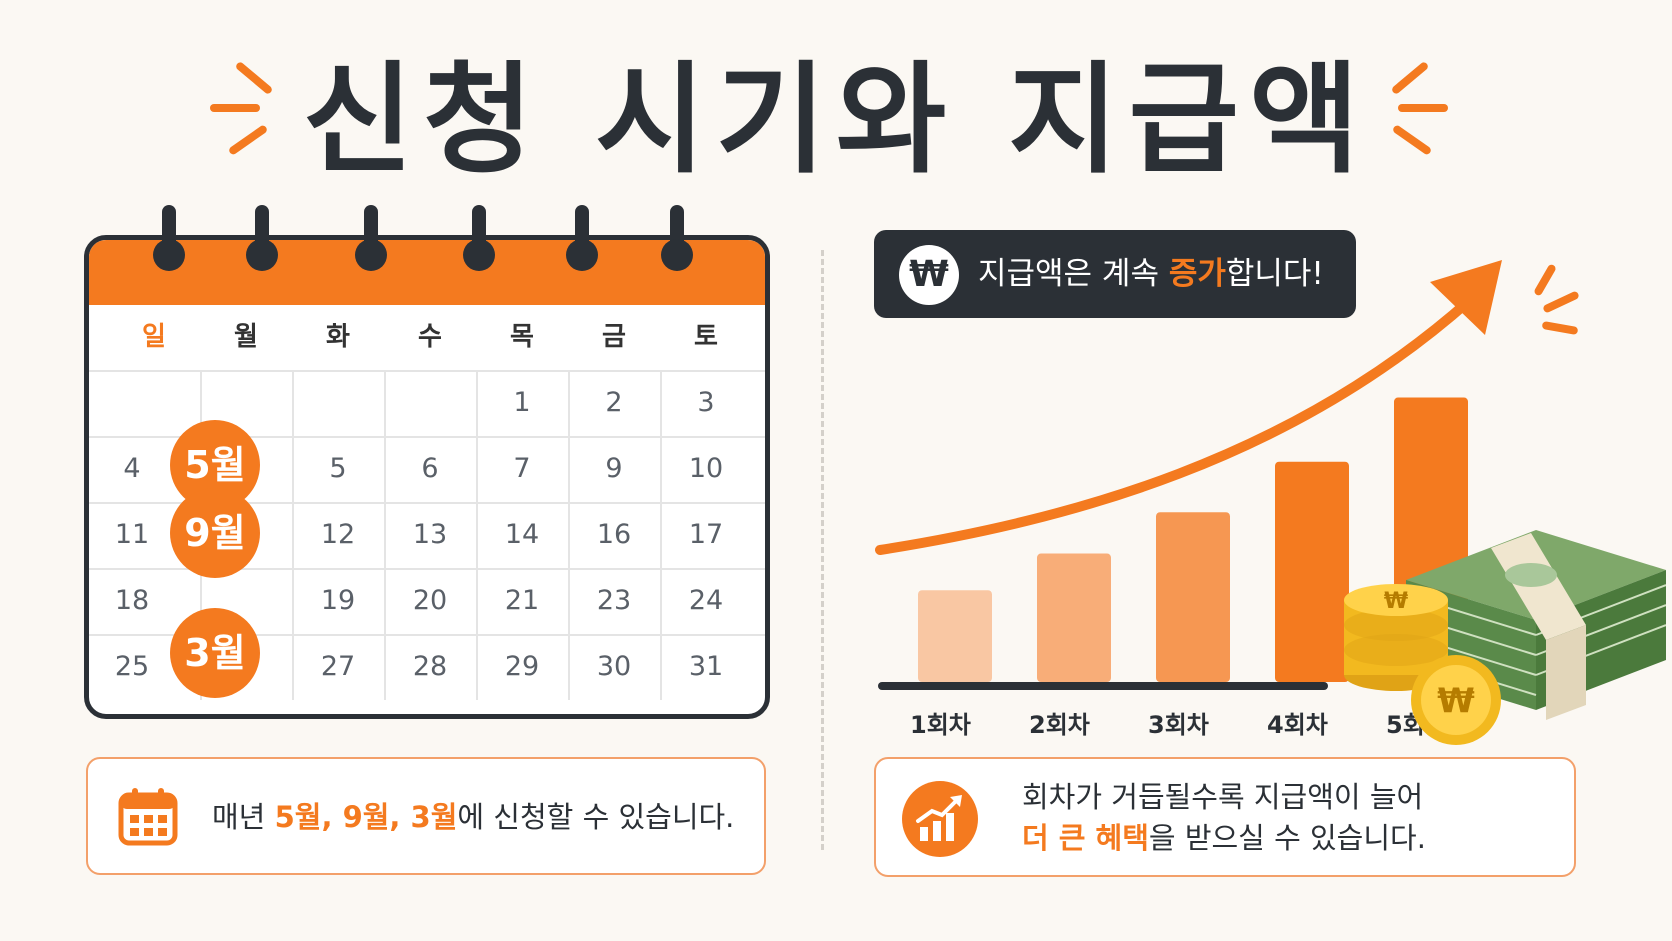  I want to click on benefit-note-highlight: 더 큰 혜택, so click(1085, 837).